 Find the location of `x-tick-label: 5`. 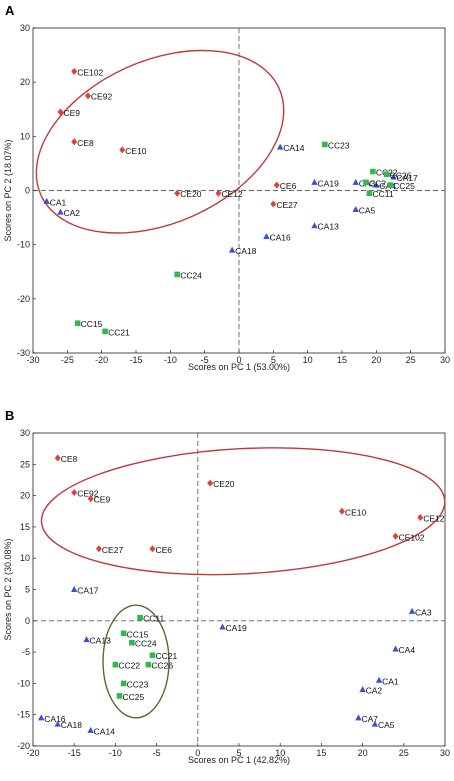

x-tick-label: 5 is located at coordinates (238, 753).